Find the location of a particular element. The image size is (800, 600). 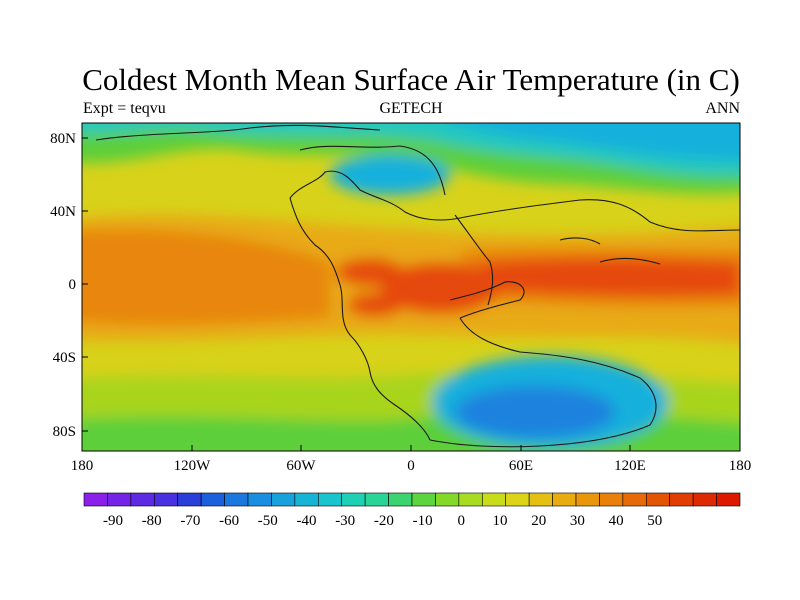

colorbar-label: 0 is located at coordinates (462, 521).